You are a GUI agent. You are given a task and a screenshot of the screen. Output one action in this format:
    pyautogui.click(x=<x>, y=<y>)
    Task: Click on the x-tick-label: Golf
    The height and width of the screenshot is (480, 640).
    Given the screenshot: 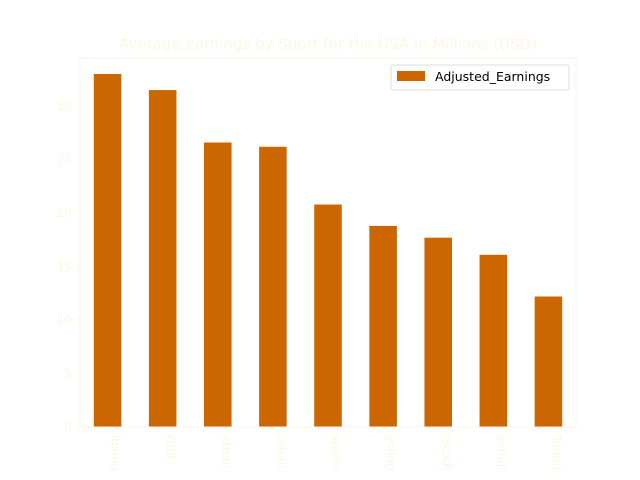 What is the action you would take?
    pyautogui.click(x=171, y=447)
    